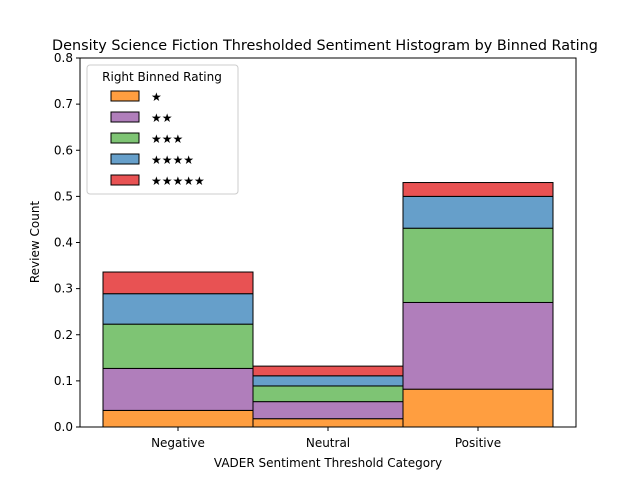 The width and height of the screenshot is (640, 485). I want to click on legend-label-2: ★★, so click(162, 118).